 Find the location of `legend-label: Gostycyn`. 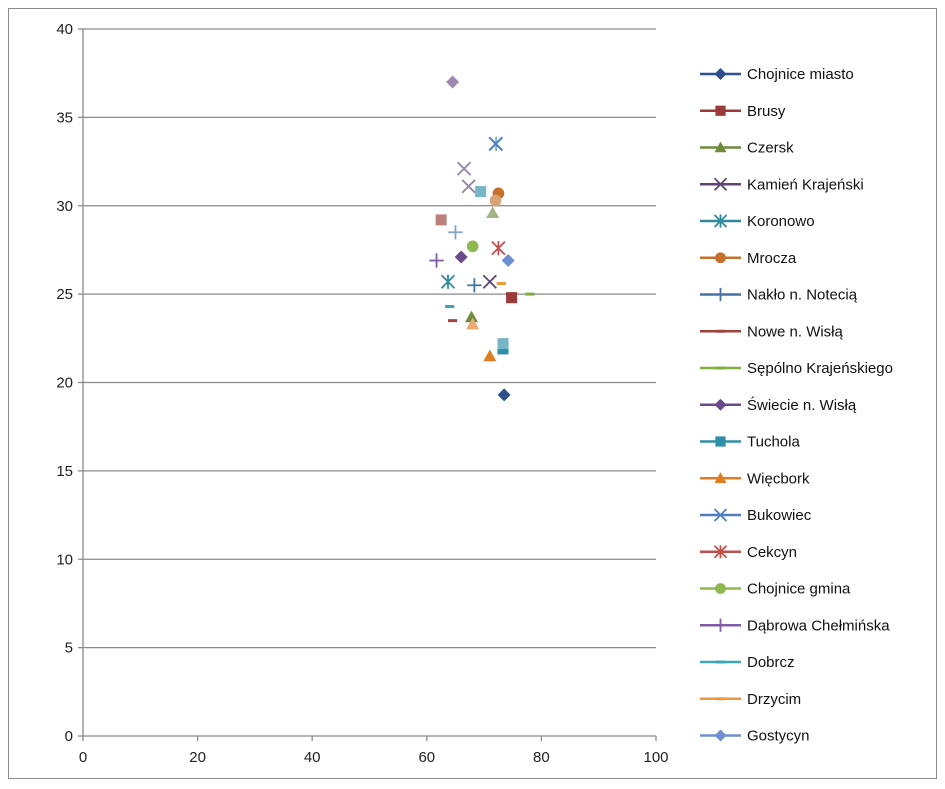

legend-label: Gostycyn is located at coordinates (778, 736).